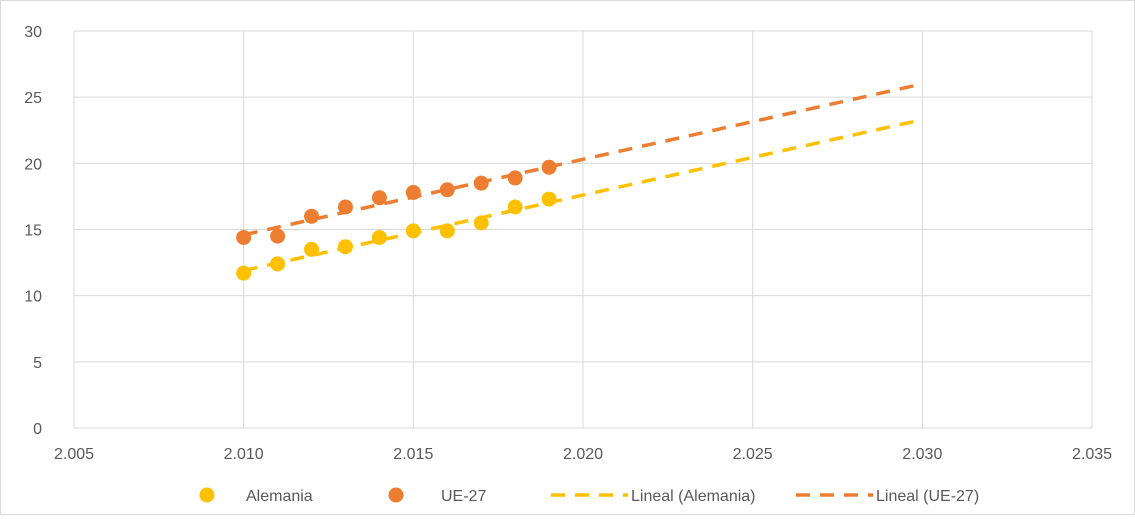 The width and height of the screenshot is (1135, 519). What do you see at coordinates (413, 454) in the screenshot?
I see `x-tick-label: 2.015` at bounding box center [413, 454].